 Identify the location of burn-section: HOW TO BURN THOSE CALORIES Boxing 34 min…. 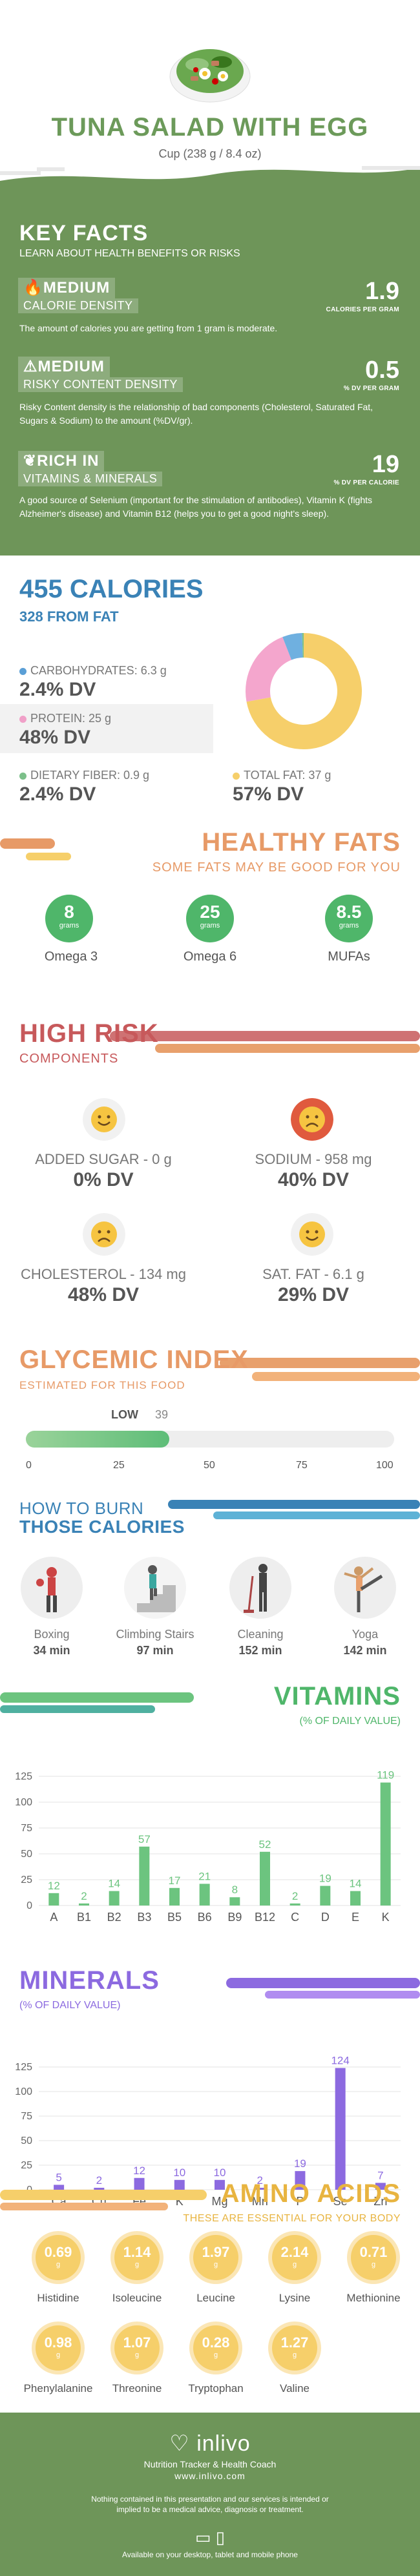
(210, 1602).